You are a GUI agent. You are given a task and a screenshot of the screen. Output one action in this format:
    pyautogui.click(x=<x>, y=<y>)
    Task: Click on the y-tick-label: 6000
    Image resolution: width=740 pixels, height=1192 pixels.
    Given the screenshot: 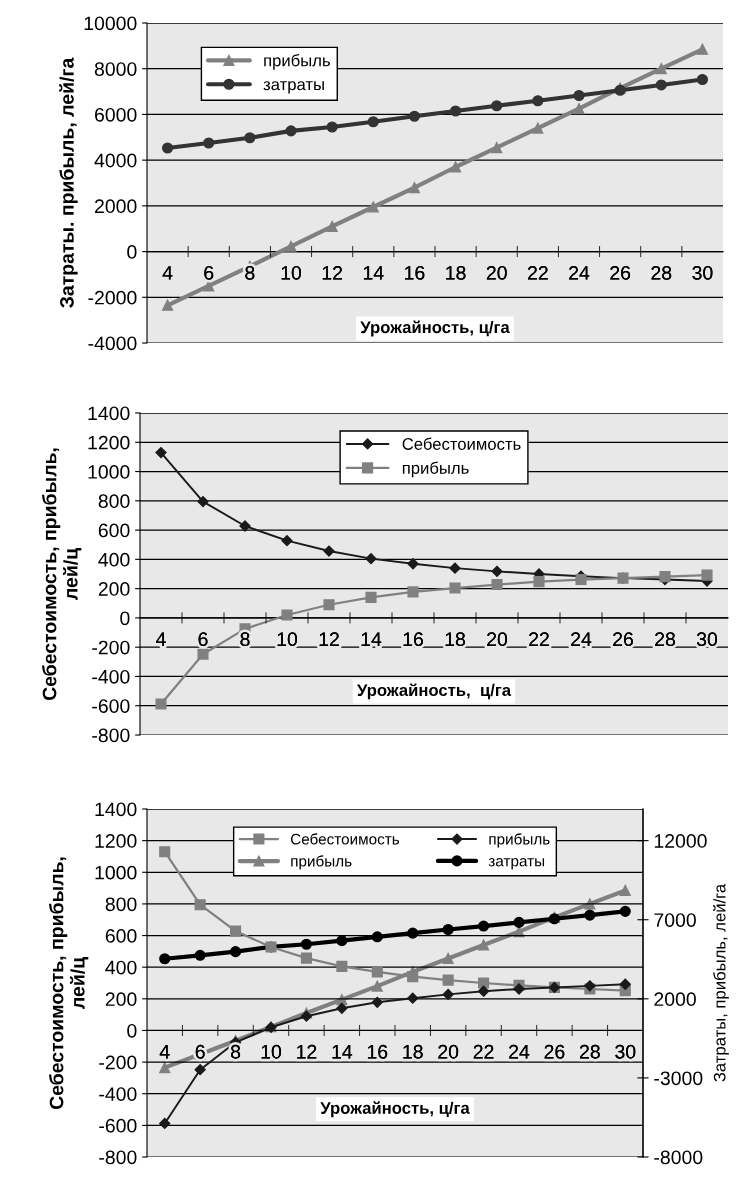 What is the action you would take?
    pyautogui.click(x=116, y=114)
    